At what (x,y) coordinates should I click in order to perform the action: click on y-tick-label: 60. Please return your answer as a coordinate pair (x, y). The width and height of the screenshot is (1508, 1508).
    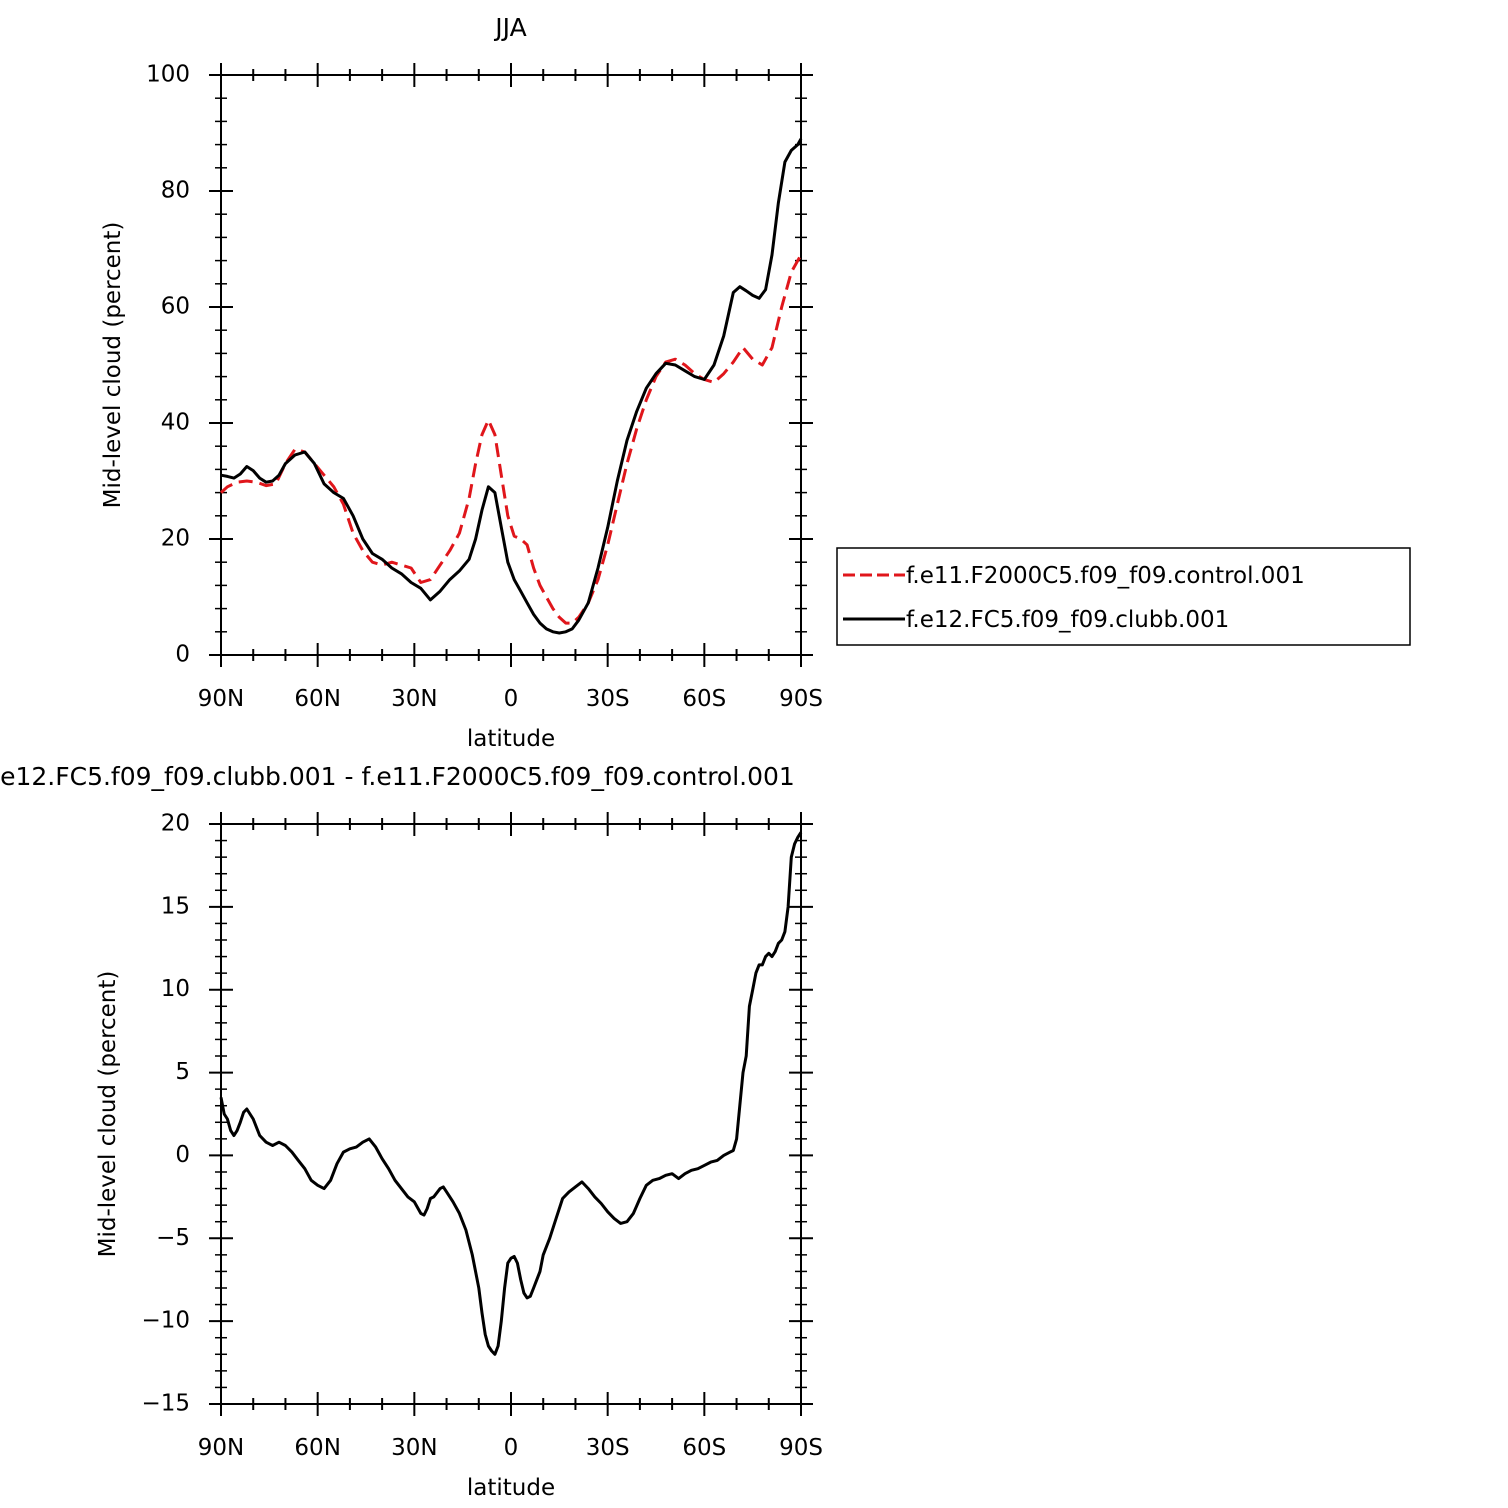
    Looking at the image, I should click on (175, 307).